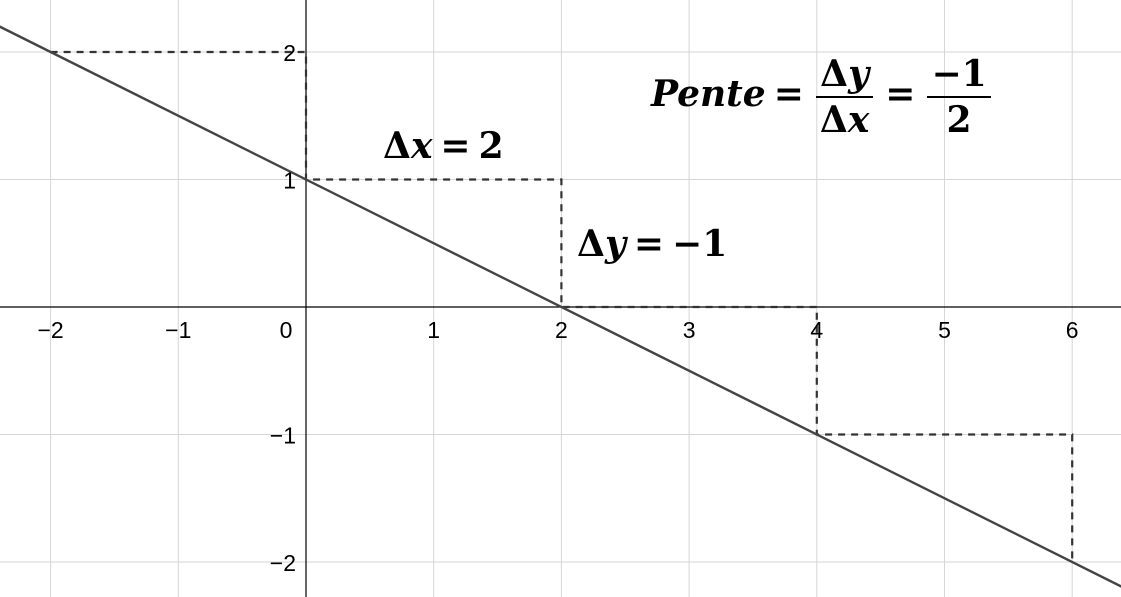 The width and height of the screenshot is (1121, 597). I want to click on fraction-denominator: Δx, so click(844, 118).